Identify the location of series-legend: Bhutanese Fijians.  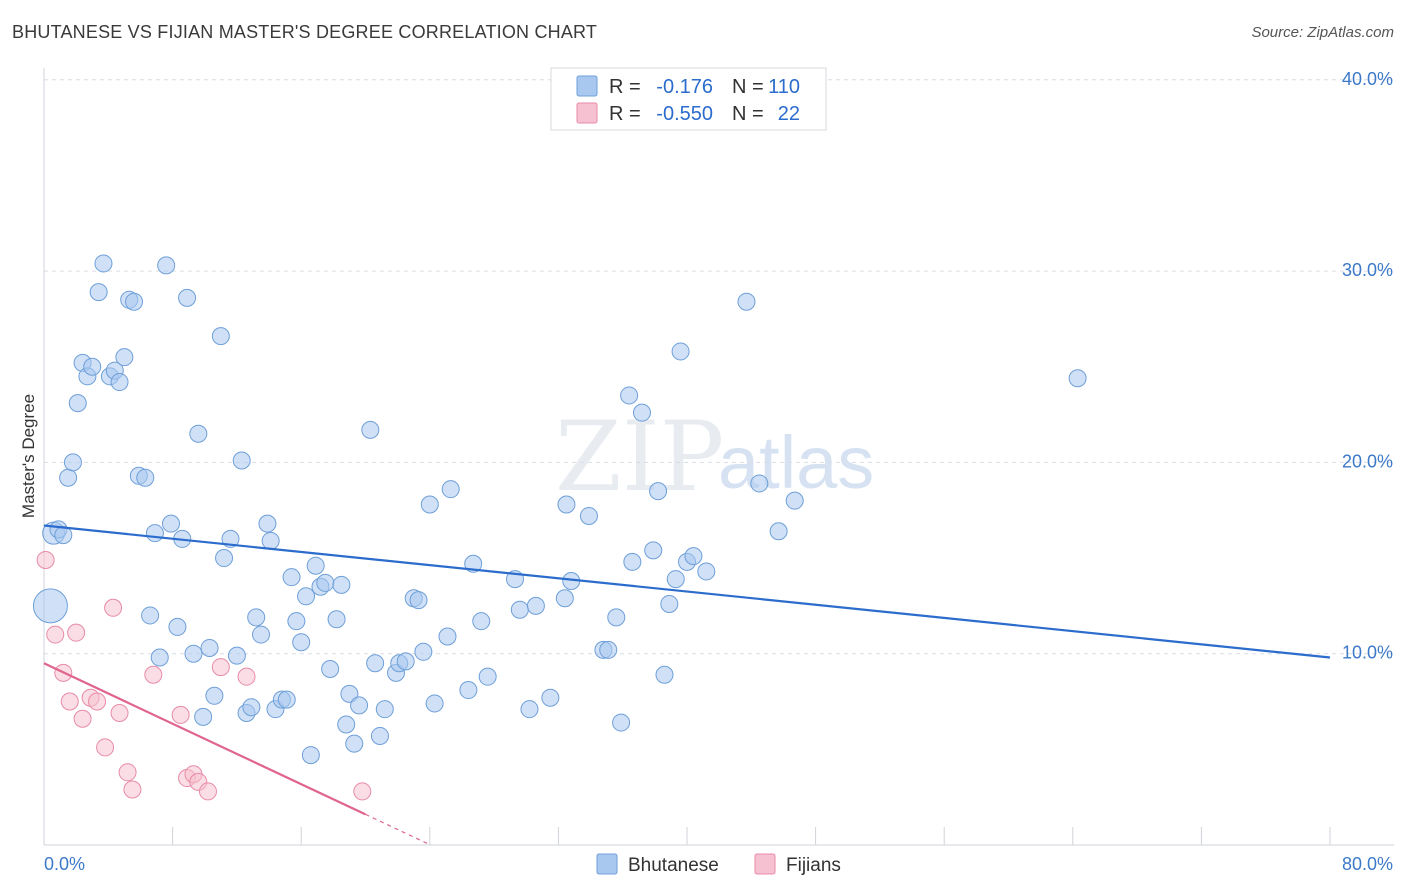
(718, 864).